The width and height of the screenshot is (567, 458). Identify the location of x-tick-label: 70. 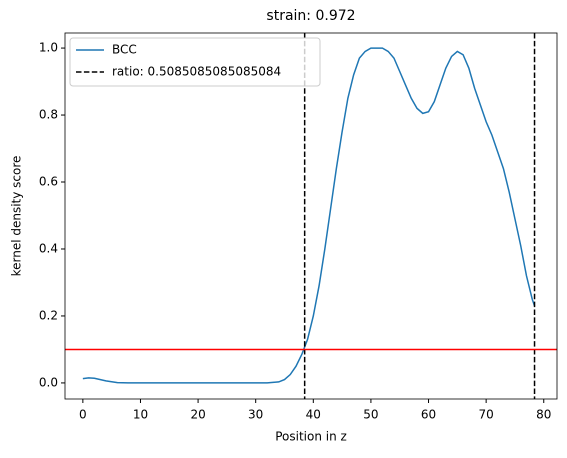
(485, 415).